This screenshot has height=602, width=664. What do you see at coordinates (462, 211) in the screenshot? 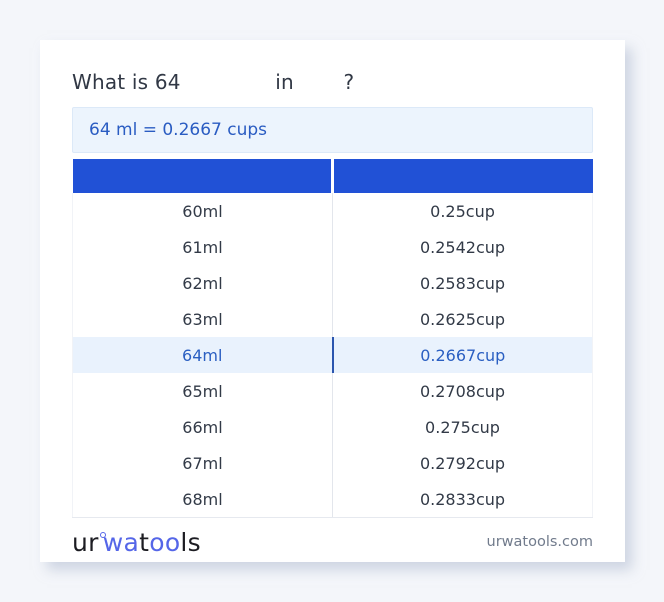
I see `cups-cell: 0.25cup` at bounding box center [462, 211].